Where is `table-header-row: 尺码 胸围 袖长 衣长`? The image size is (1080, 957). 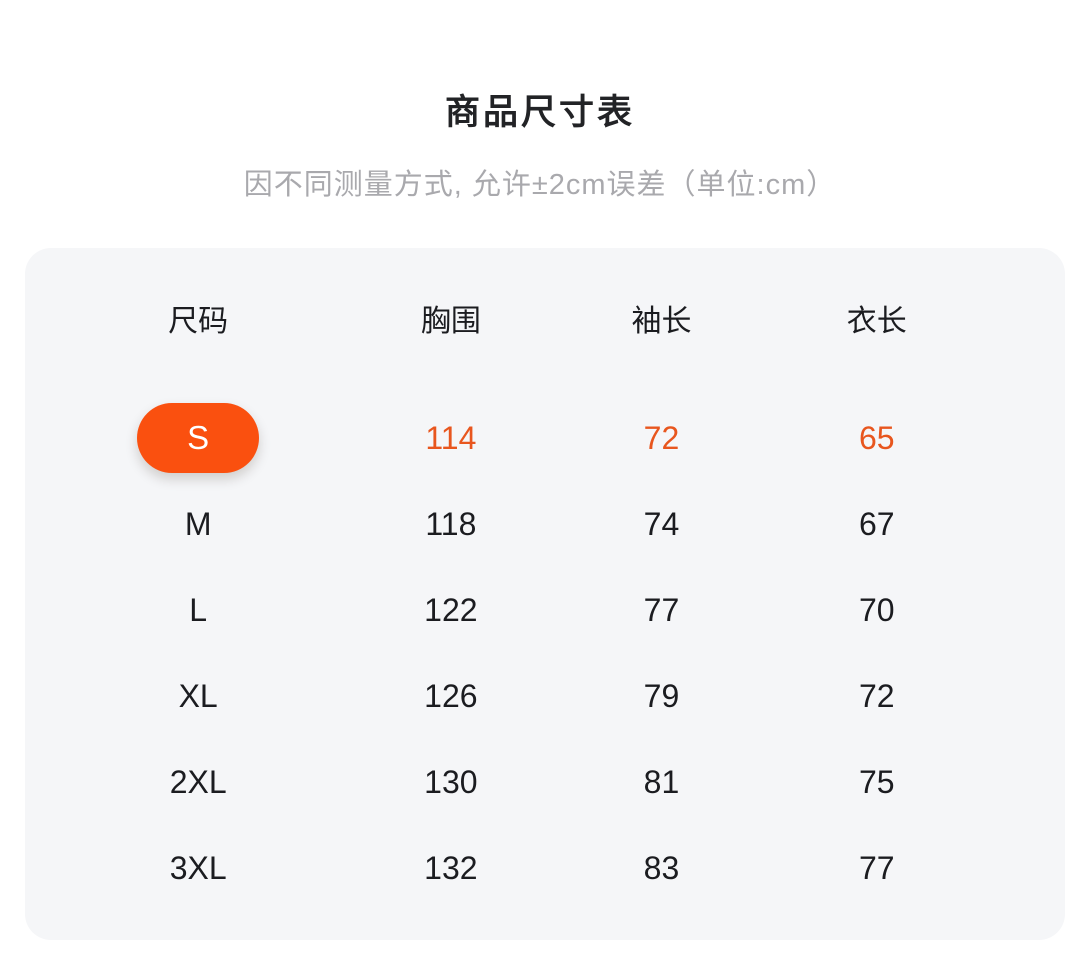 table-header-row: 尺码 胸围 袖长 衣长 is located at coordinates (493, 318).